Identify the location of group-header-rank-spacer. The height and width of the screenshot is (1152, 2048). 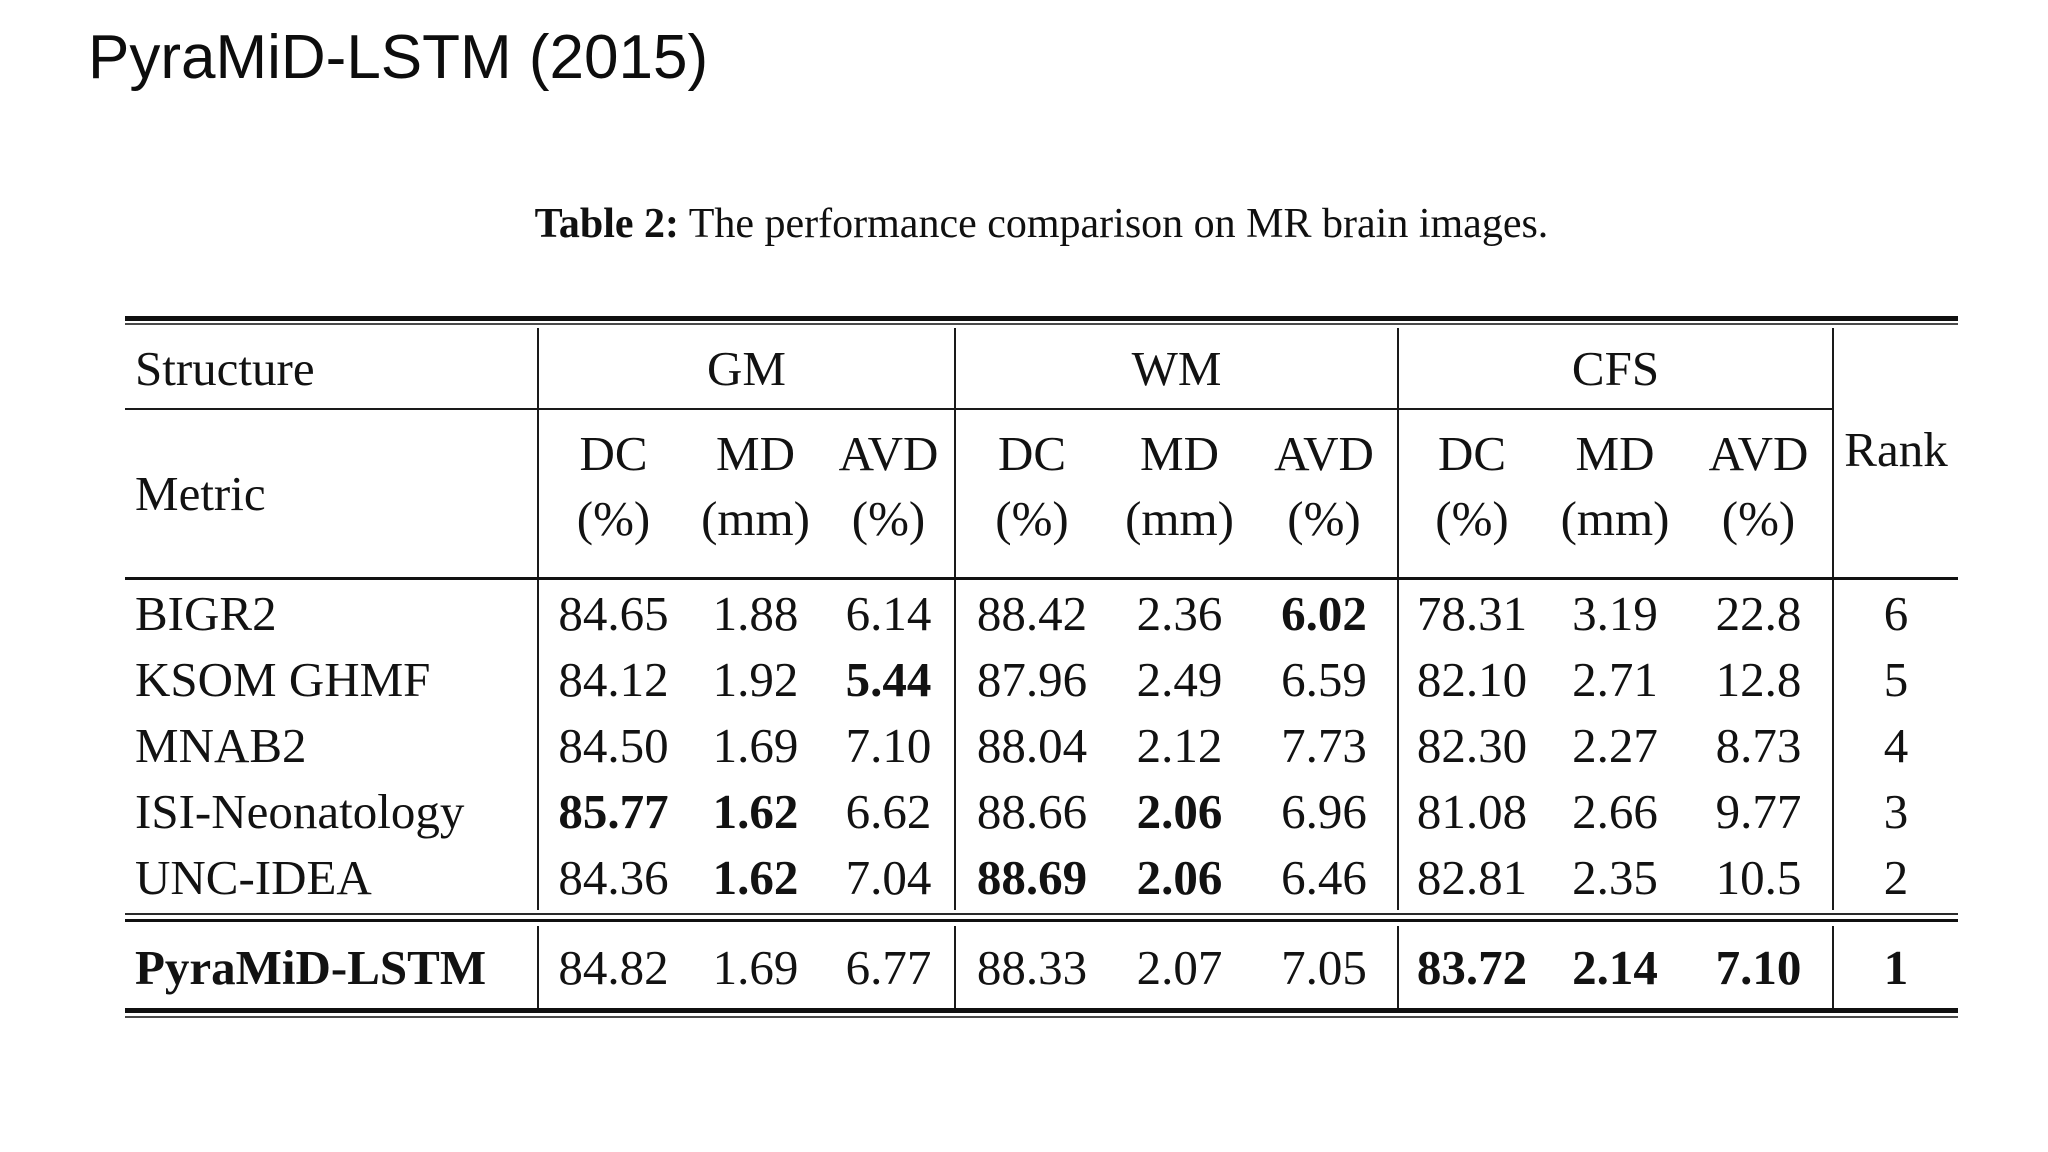
(1895, 368).